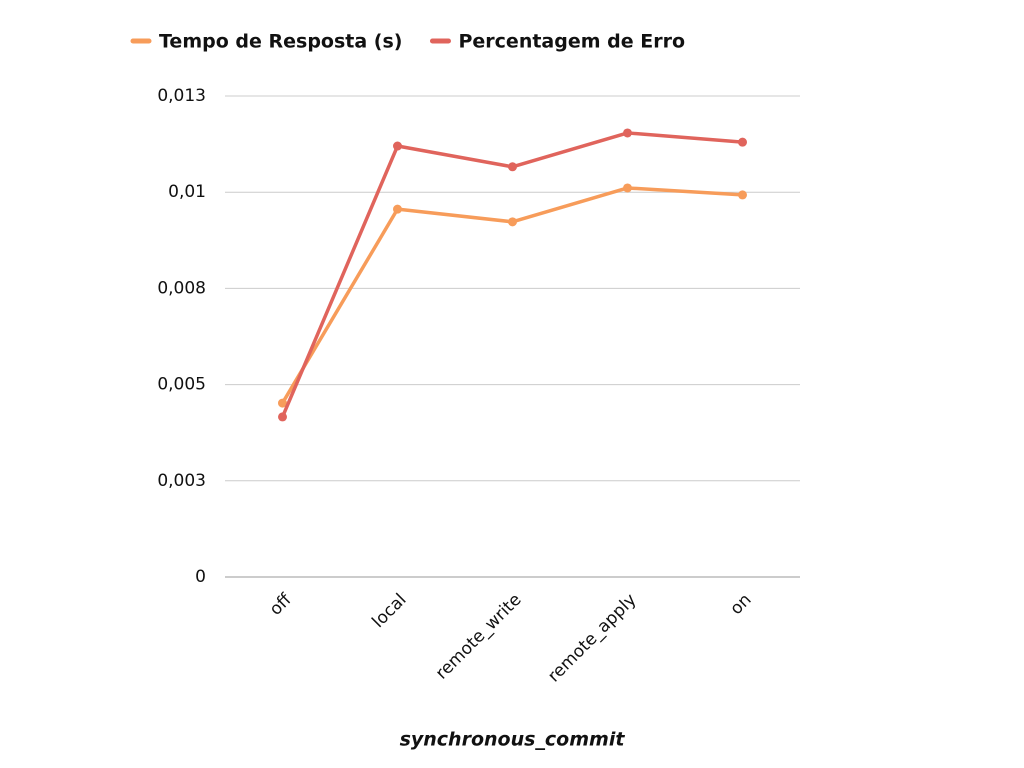 The image size is (1024, 768). Describe the element at coordinates (389, 611) in the screenshot. I see `x-tick-label: local` at that location.